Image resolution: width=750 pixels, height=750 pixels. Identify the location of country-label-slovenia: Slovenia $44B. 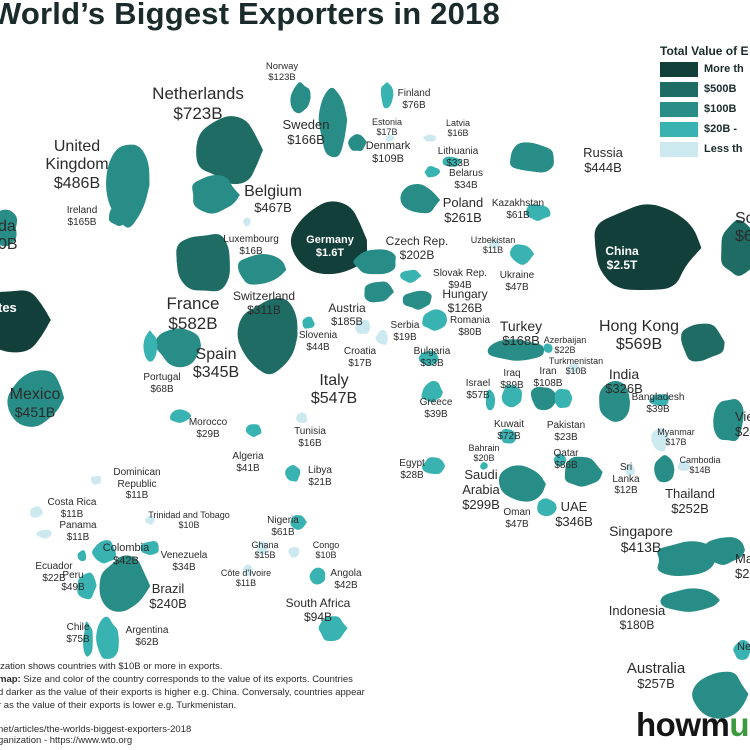
(318, 341).